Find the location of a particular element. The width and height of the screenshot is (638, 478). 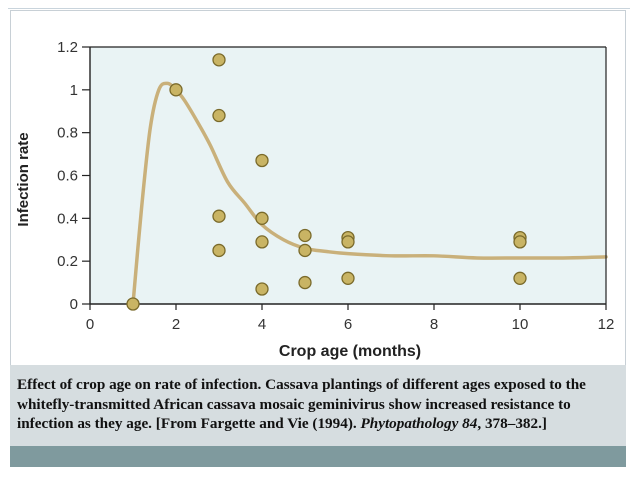

x-tick-label: 10 is located at coordinates (520, 324).